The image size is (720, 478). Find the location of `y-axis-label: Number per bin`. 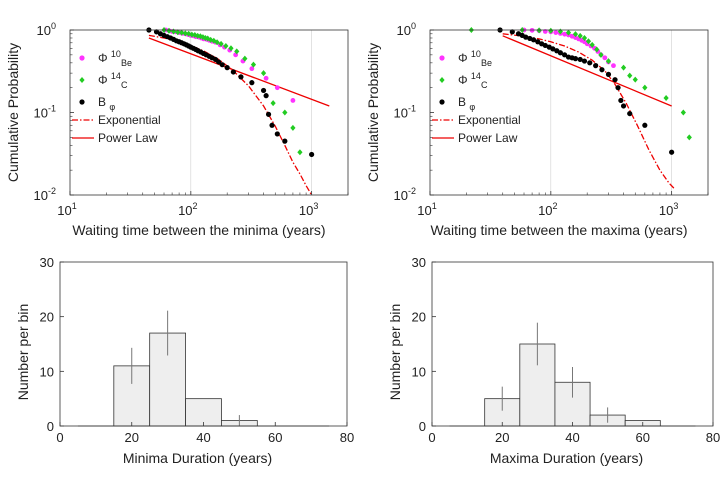

y-axis-label: Number per bin is located at coordinates (23, 352).